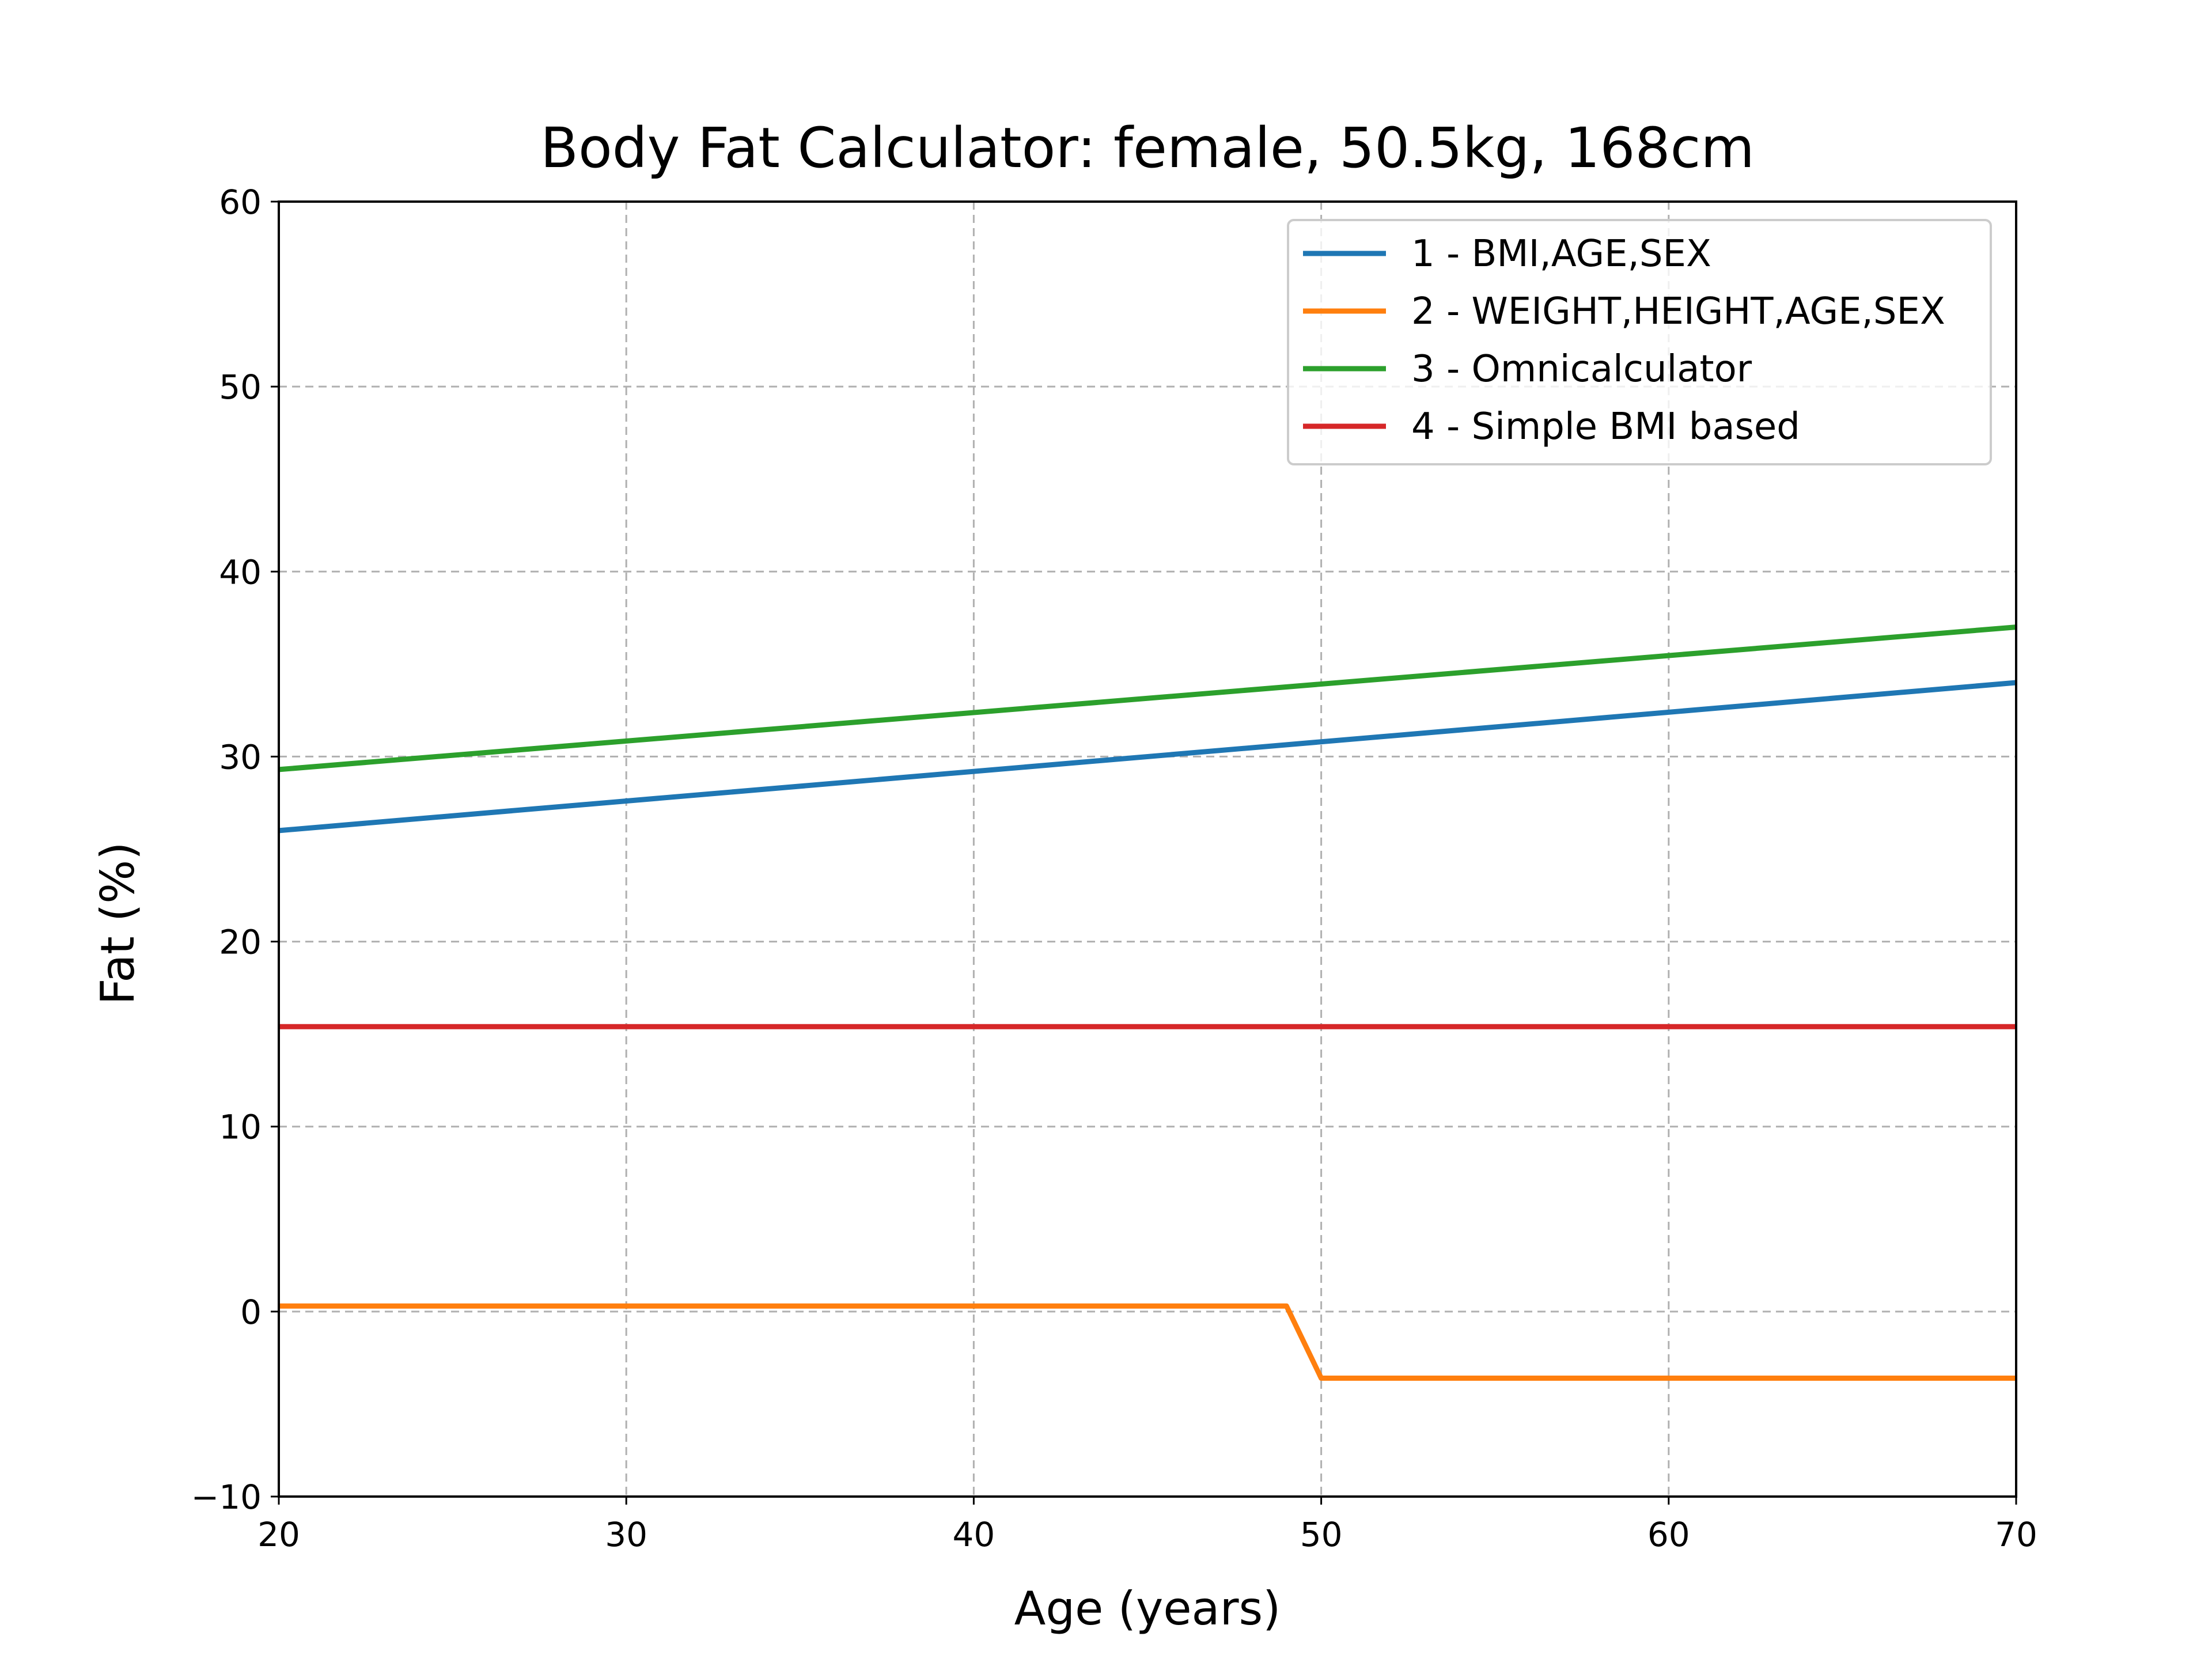 Image resolution: width=2212 pixels, height=1659 pixels. I want to click on x-axis-label: Age (years), so click(1147, 1608).